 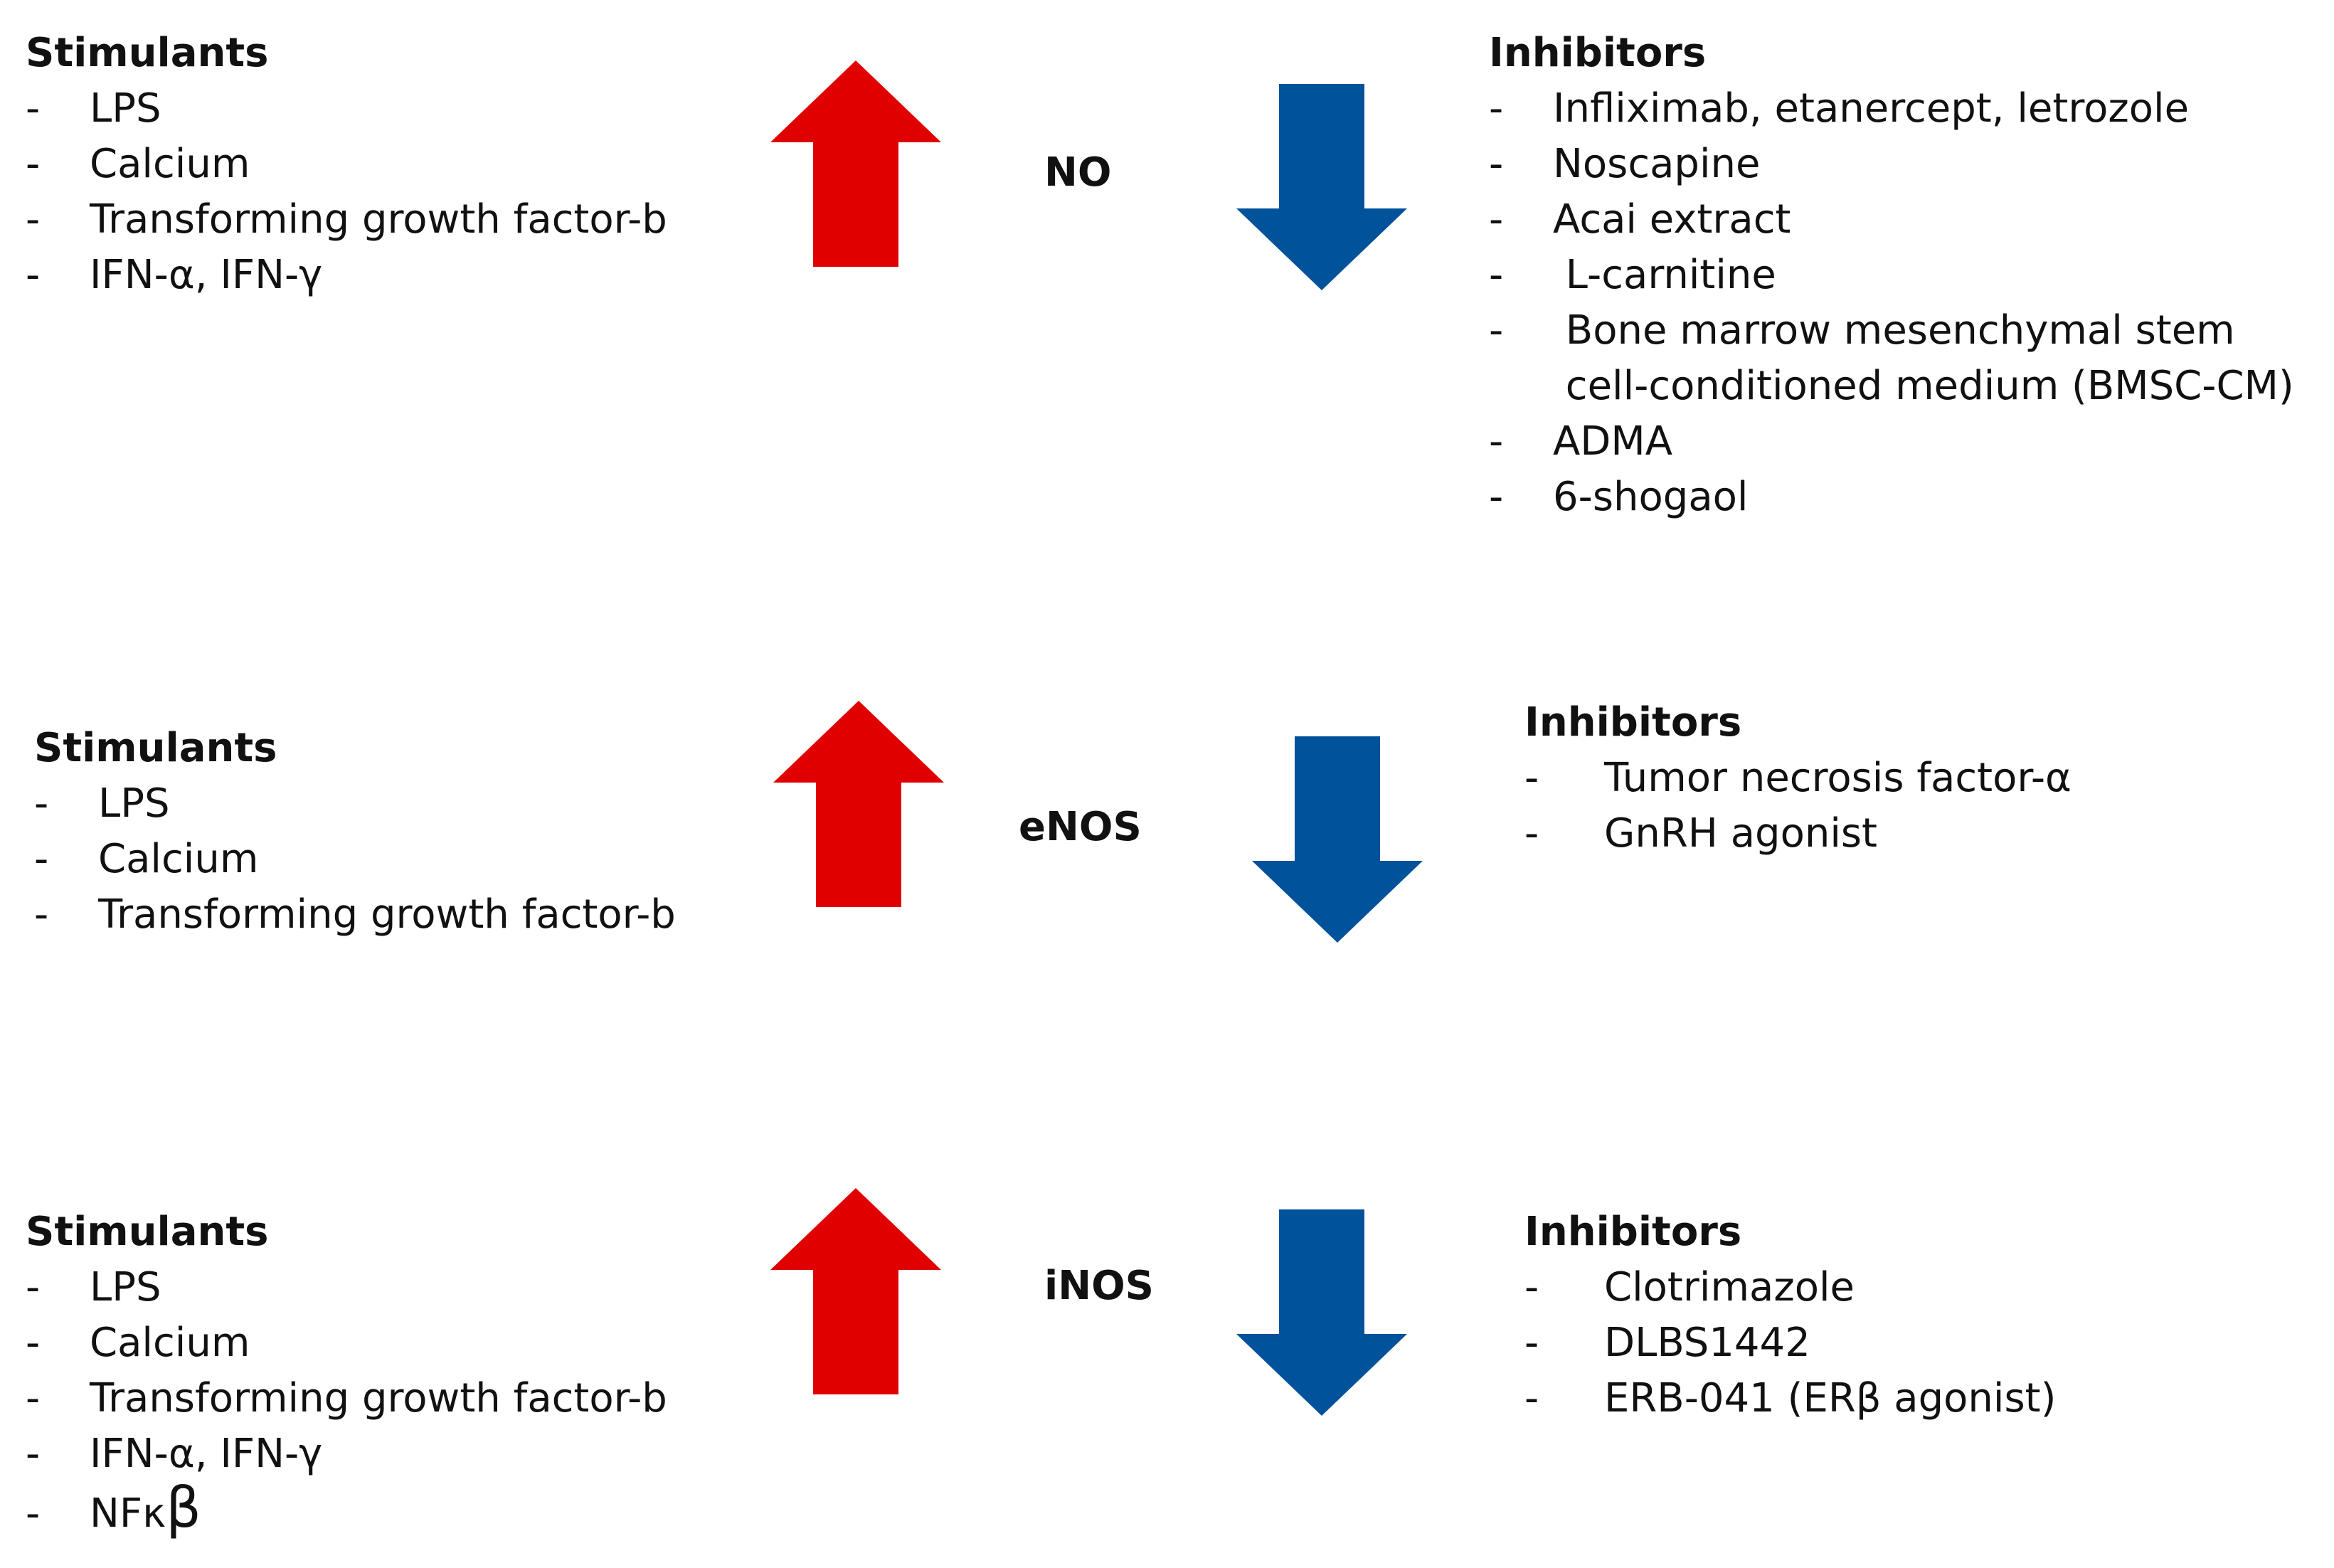 What do you see at coordinates (146, 1508) in the screenshot?
I see `nfkb-label: NFκβ` at bounding box center [146, 1508].